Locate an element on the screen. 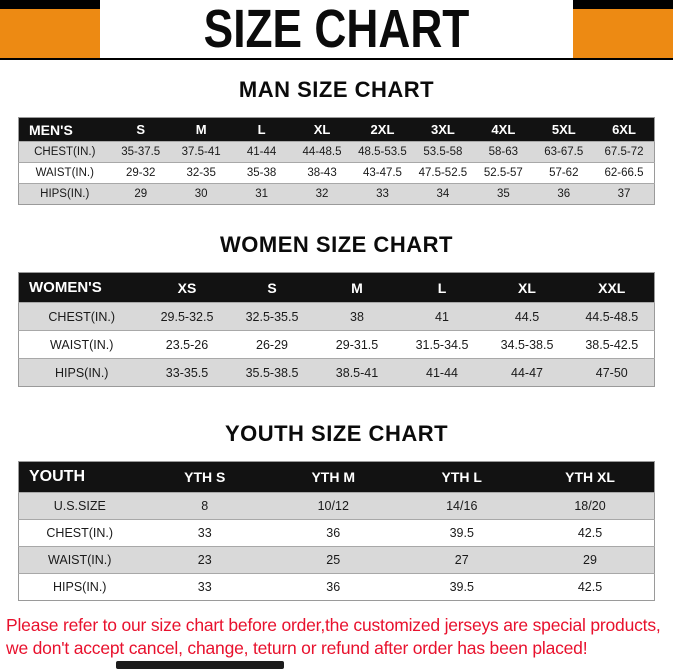 This screenshot has height=669, width=673. size-cell: 35-37.5 is located at coordinates (140, 152).